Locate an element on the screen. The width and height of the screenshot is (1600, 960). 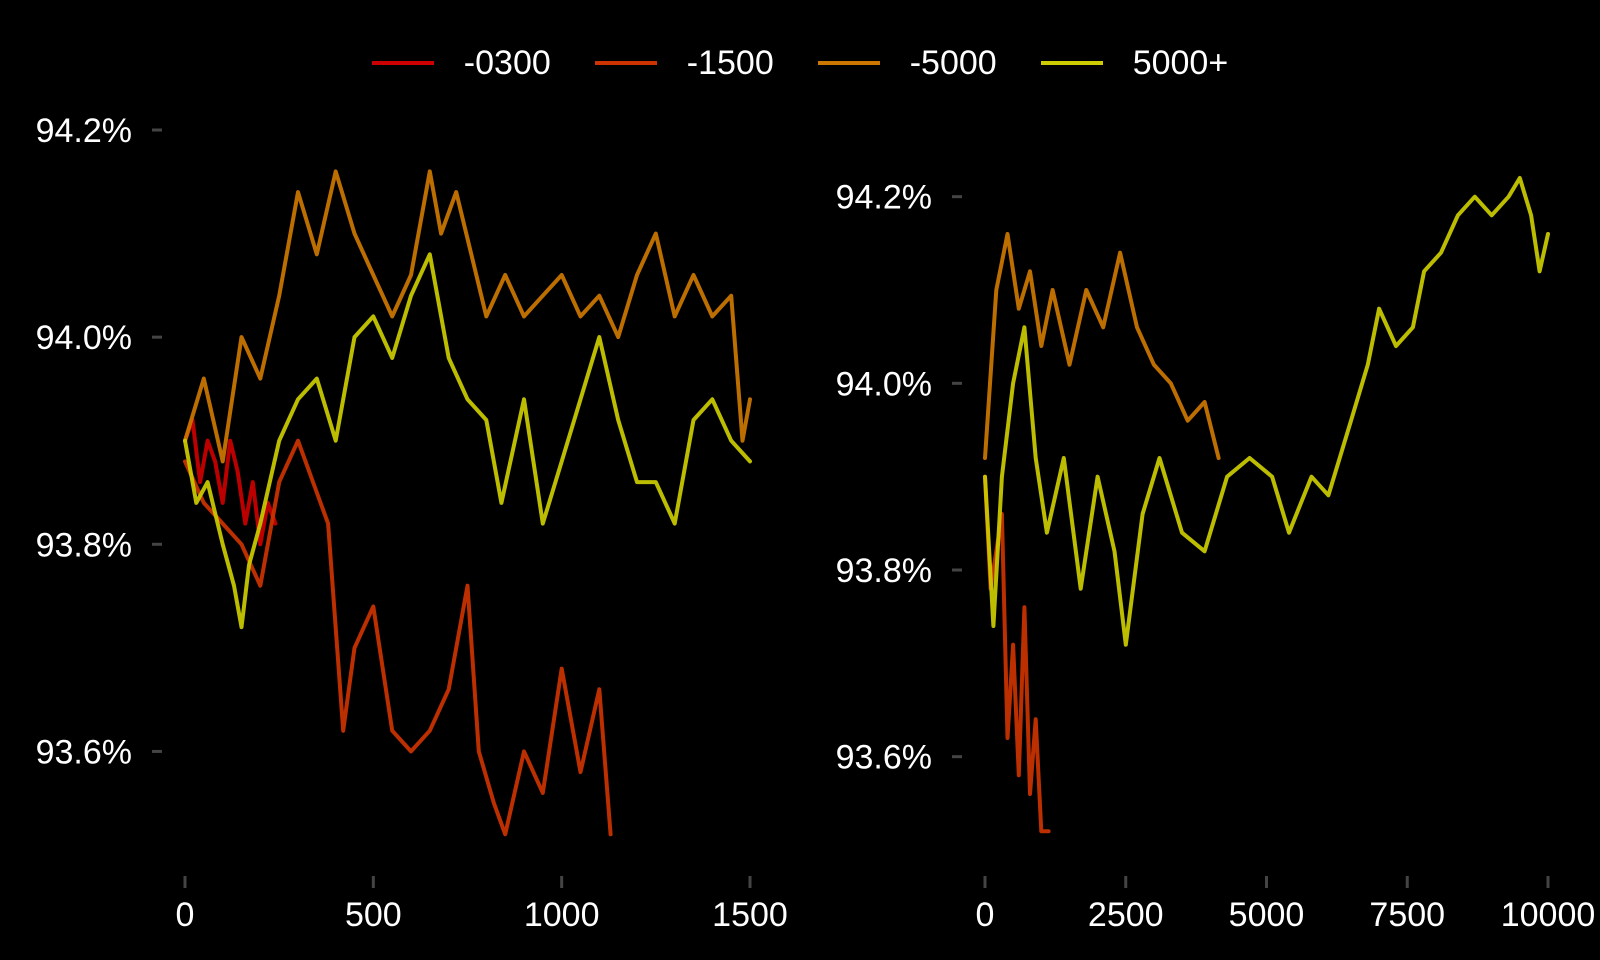
x-tick-label: 1500 is located at coordinates (750, 915).